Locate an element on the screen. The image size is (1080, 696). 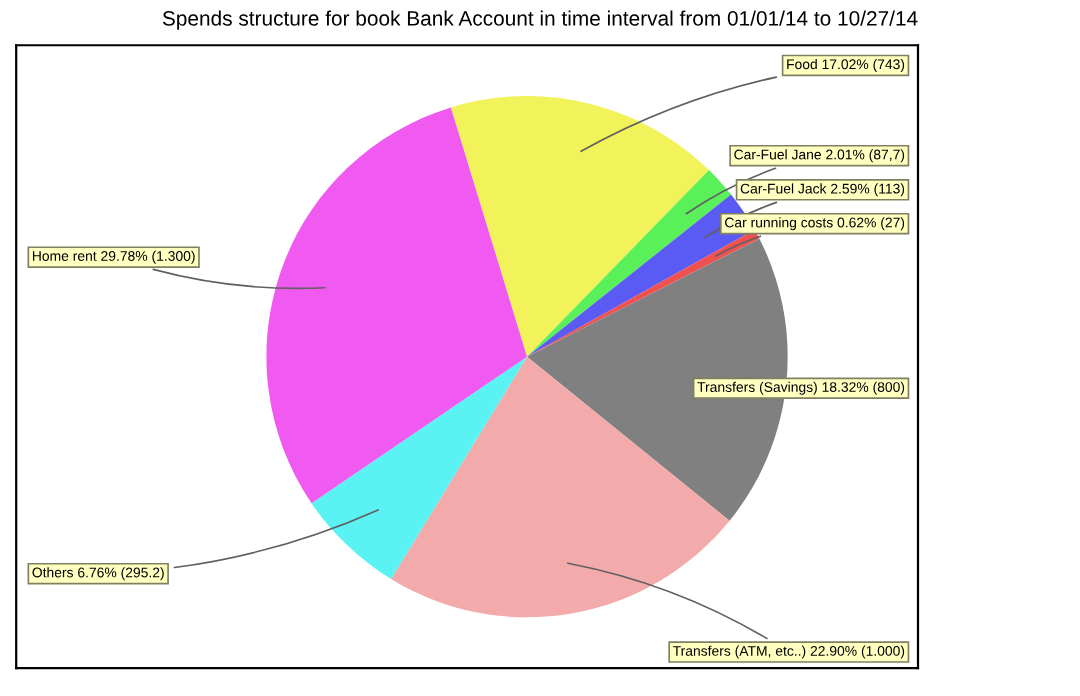
chart-title: Spends structure for book Bank Account in time interval from 01/01/14 to 10/27/14 is located at coordinates (540, 20).